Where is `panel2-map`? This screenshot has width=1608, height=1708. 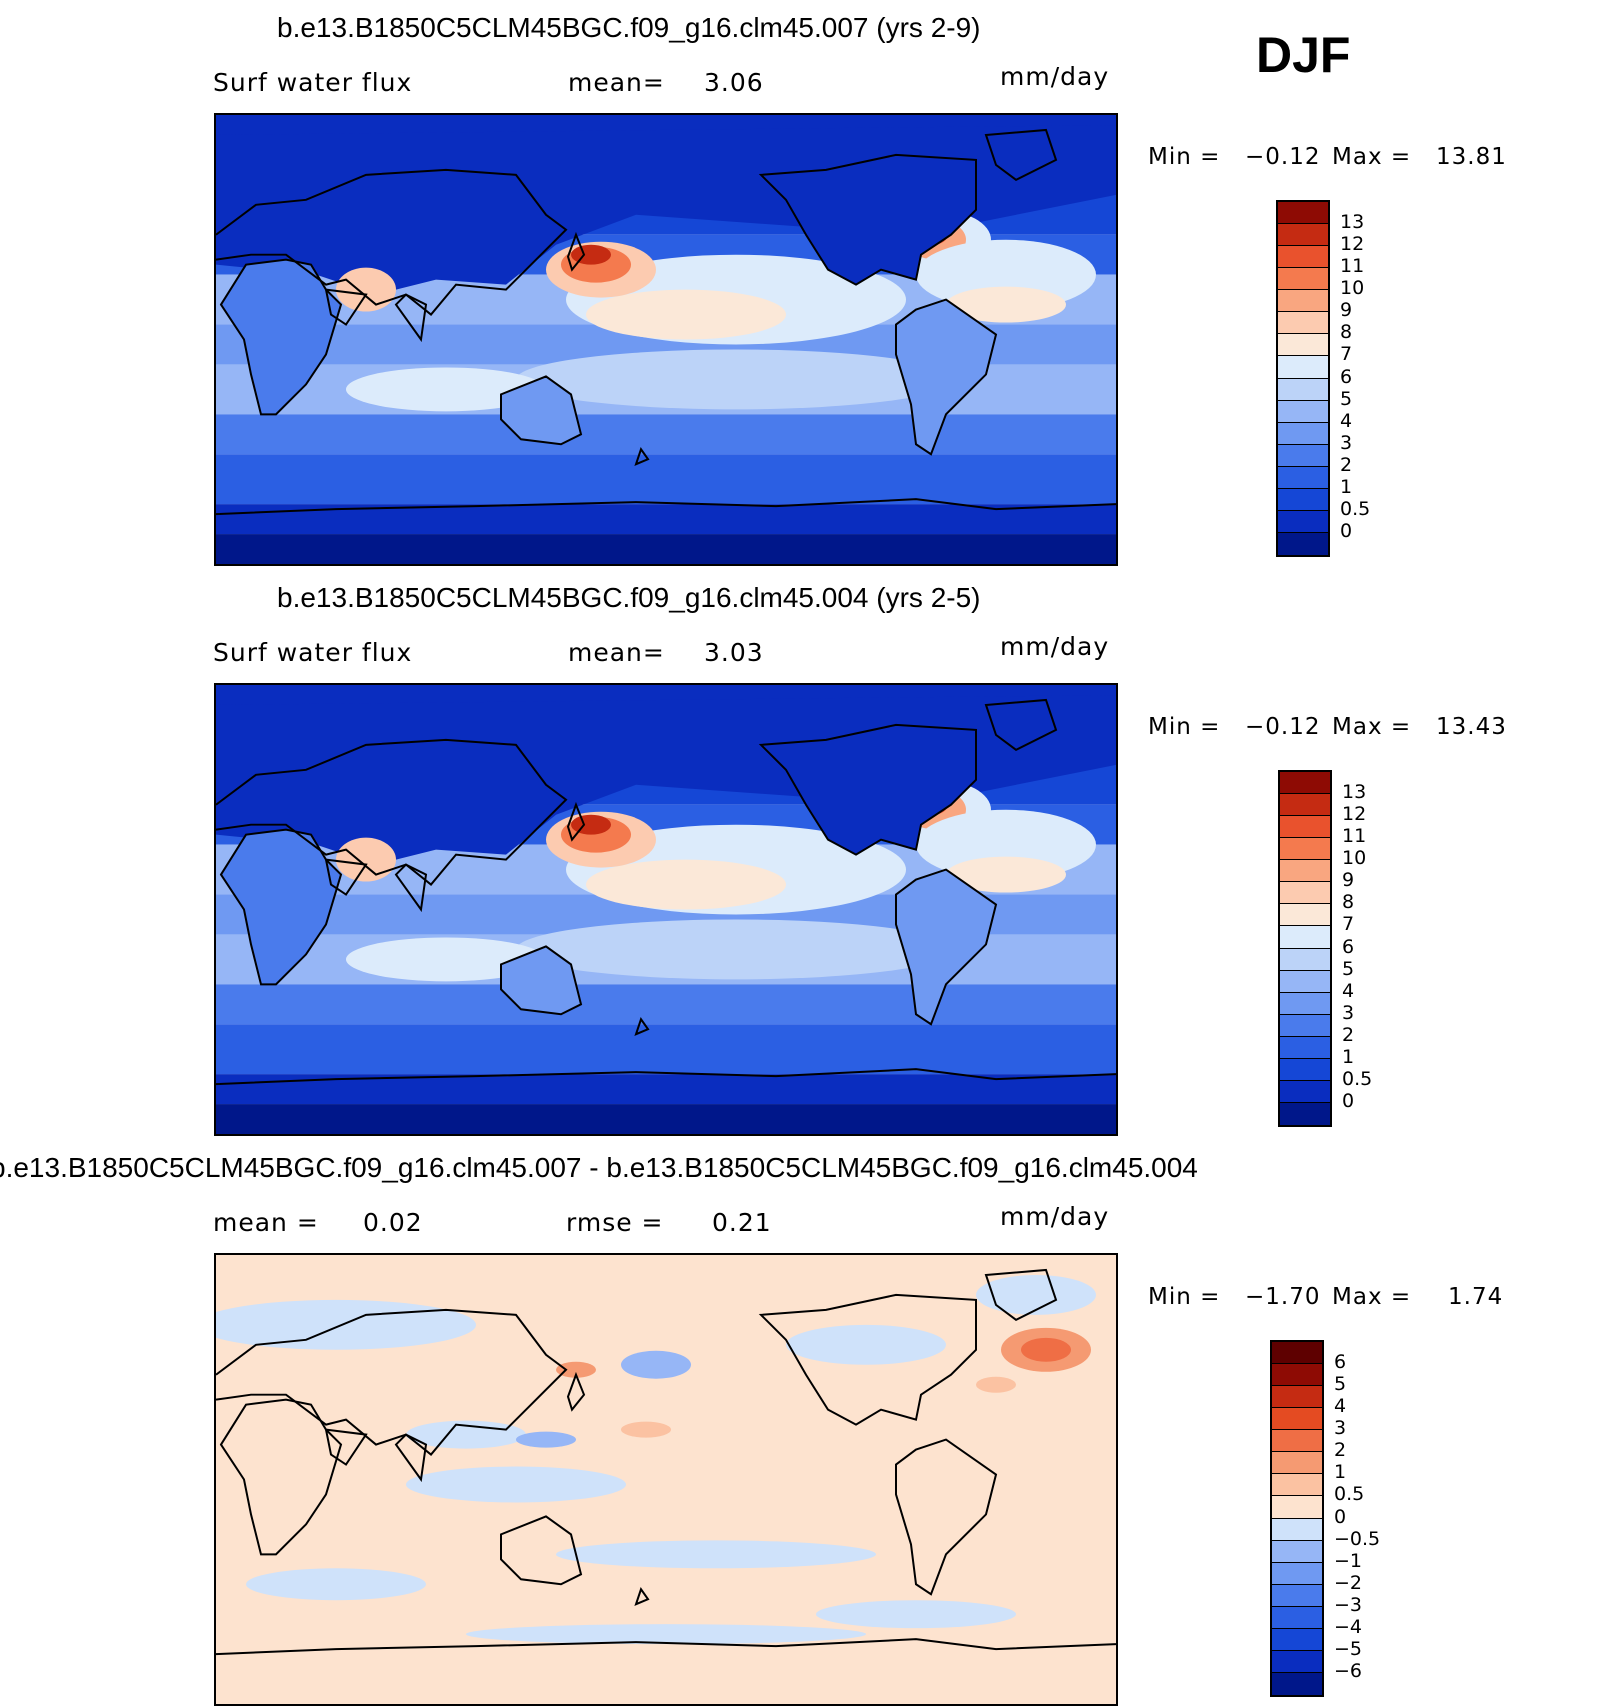
panel2-map is located at coordinates (666, 909).